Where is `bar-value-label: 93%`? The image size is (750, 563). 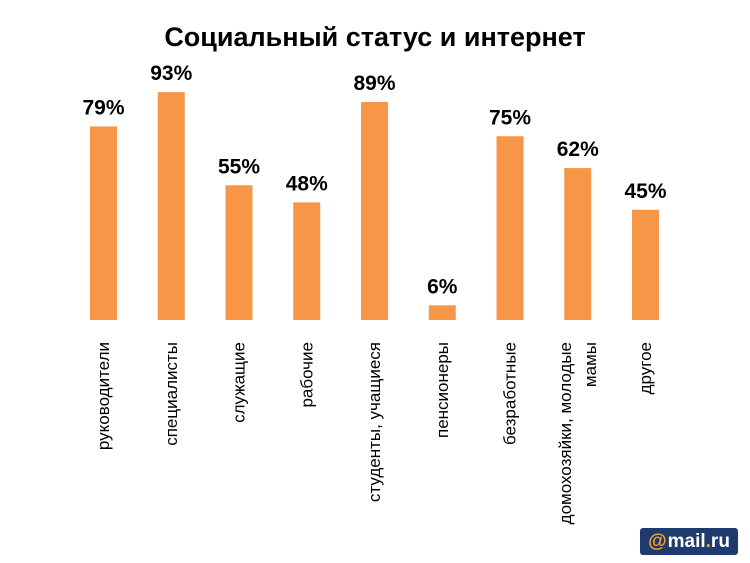
bar-value-label: 93% is located at coordinates (171, 73).